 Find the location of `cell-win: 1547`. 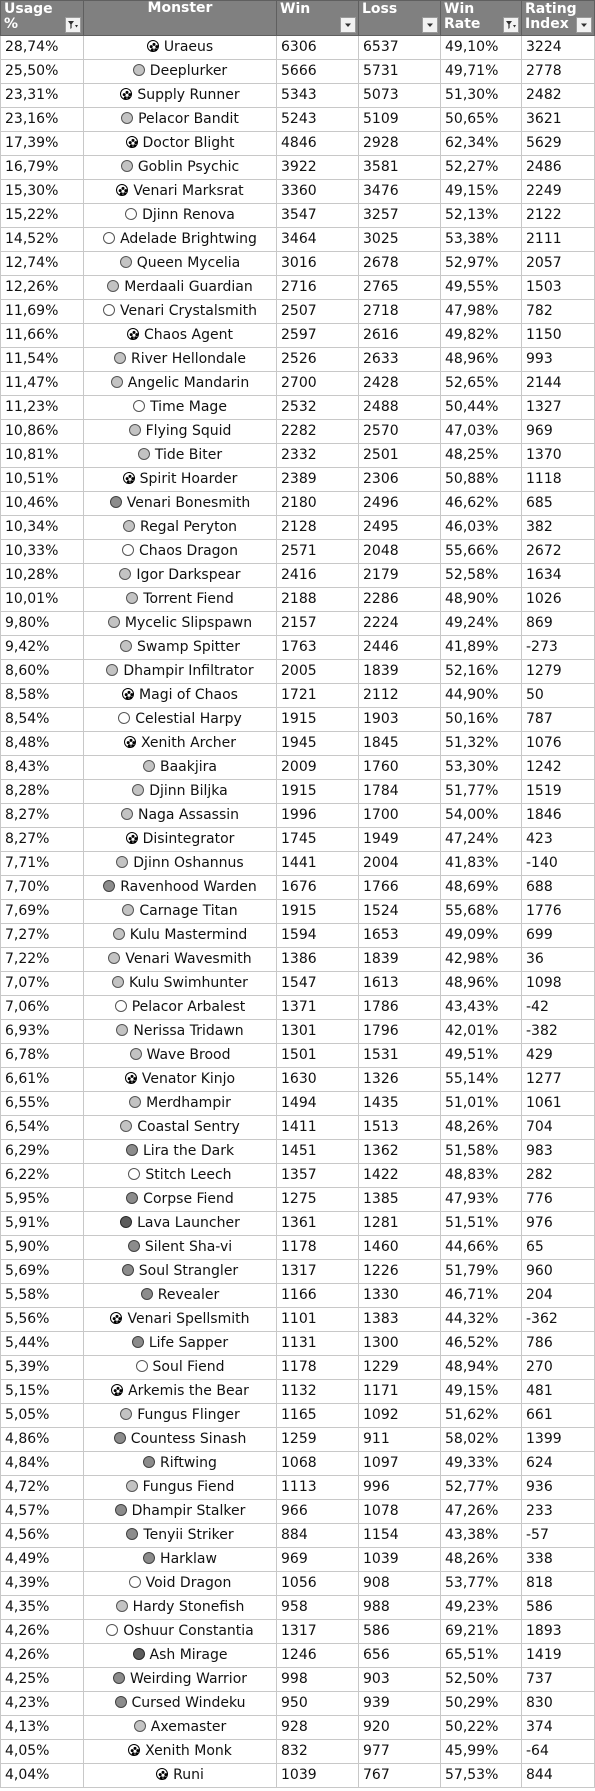

cell-win: 1547 is located at coordinates (317, 983).